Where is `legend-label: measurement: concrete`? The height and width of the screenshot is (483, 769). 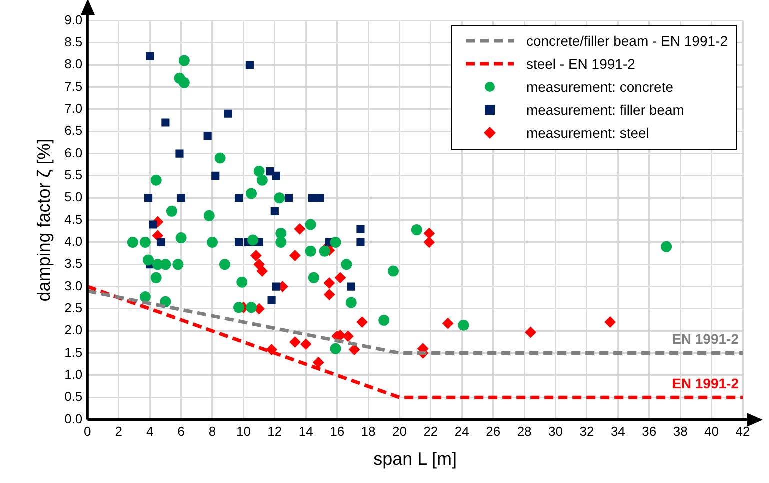
legend-label: measurement: concrete is located at coordinates (600, 87).